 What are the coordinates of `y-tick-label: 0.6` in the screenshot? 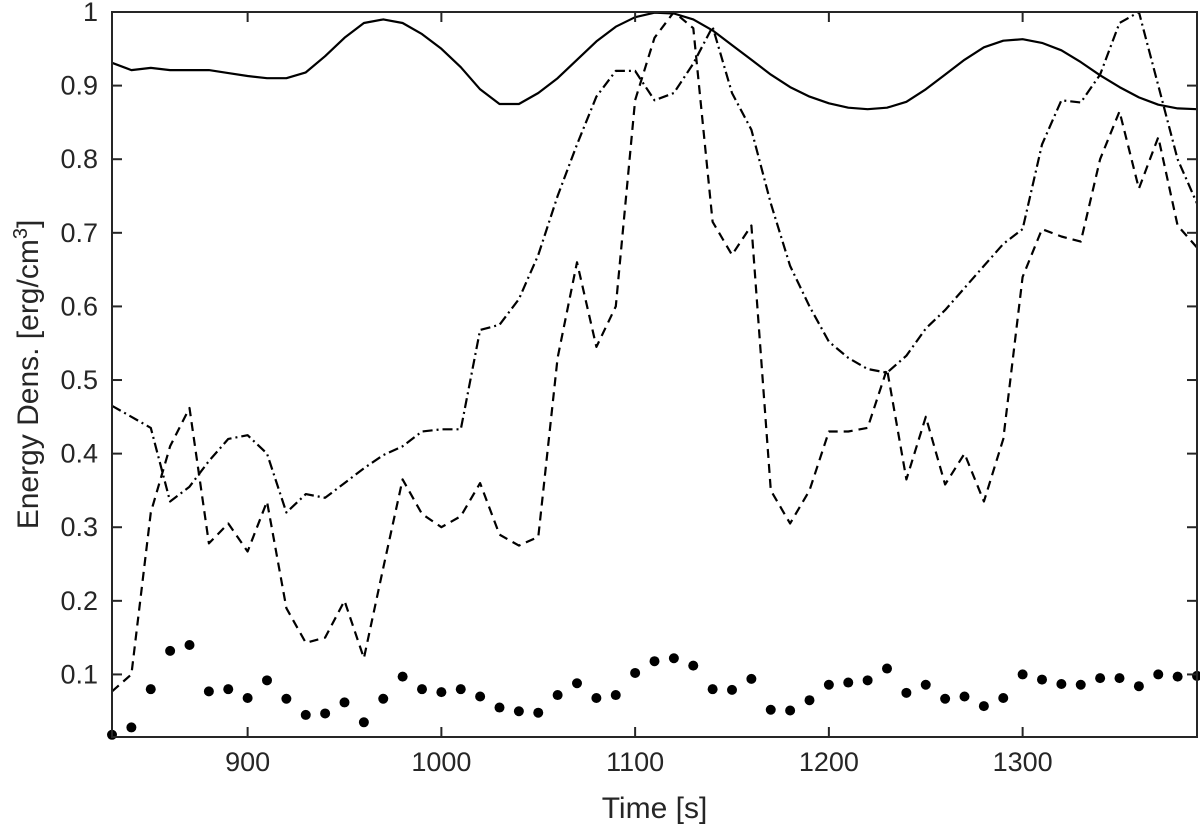 It's located at (79, 306).